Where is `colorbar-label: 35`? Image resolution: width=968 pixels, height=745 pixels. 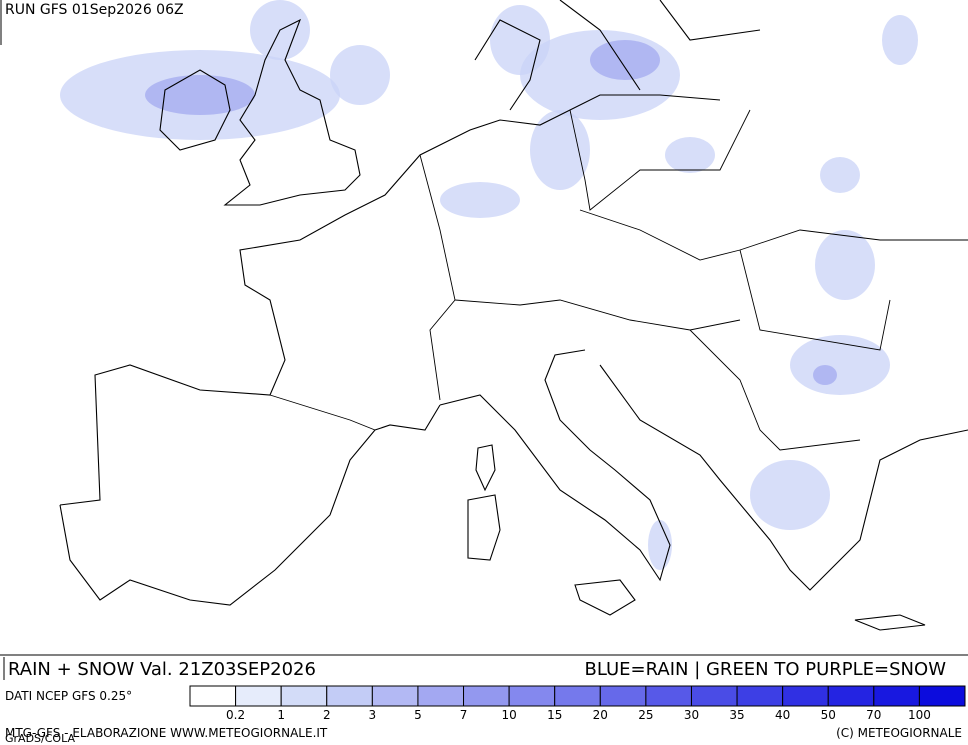 colorbar-label: 35 is located at coordinates (736, 715).